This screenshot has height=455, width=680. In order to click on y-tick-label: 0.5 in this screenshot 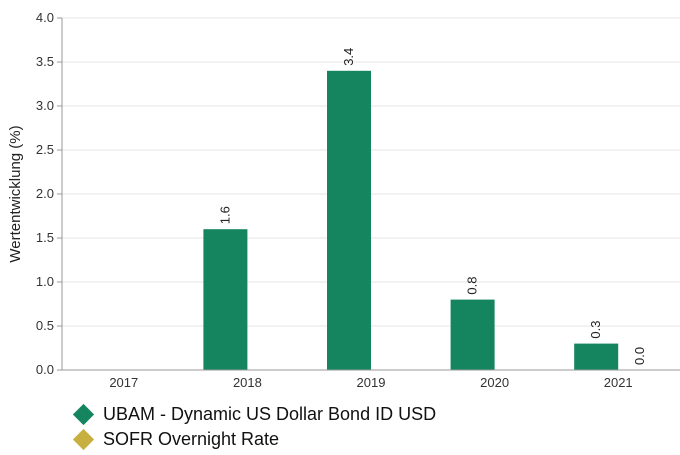, I will do `click(45, 325)`.